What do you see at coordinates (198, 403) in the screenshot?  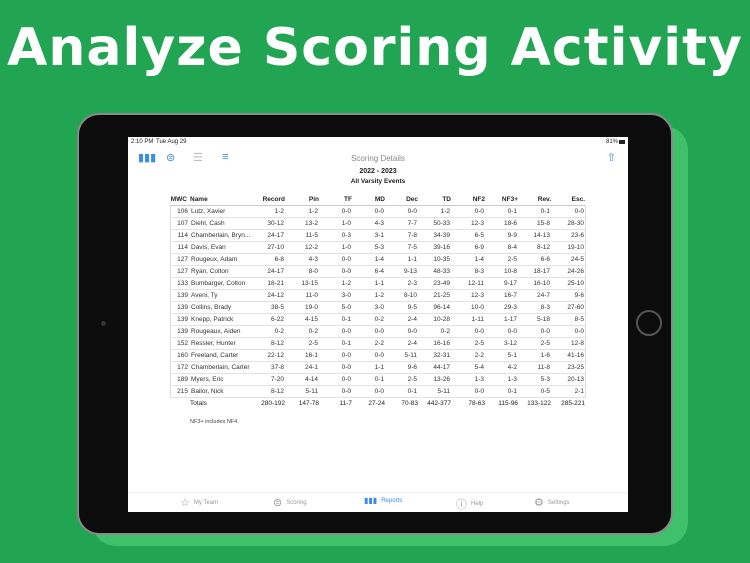 I see `cell-name: Totals` at bounding box center [198, 403].